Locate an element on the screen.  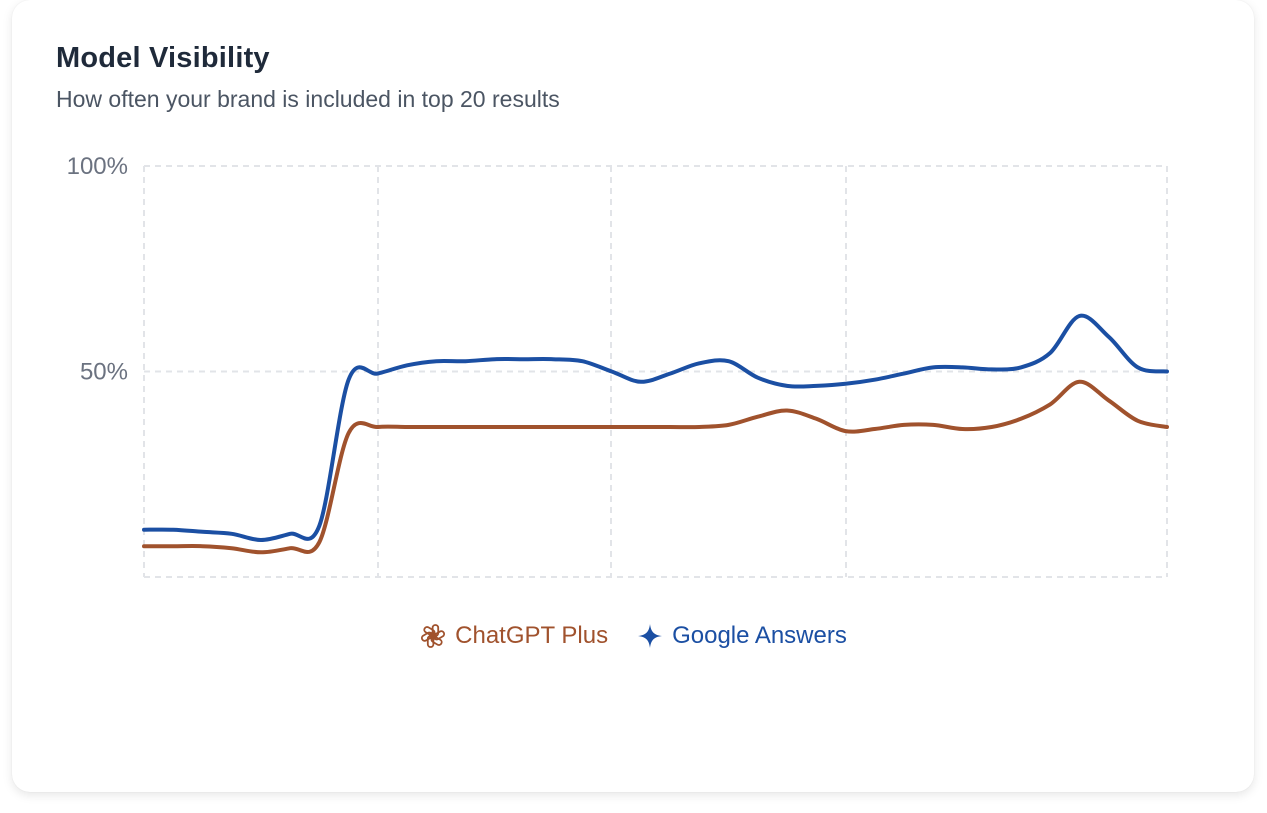
card-title: Model Visibility is located at coordinates (163, 58).